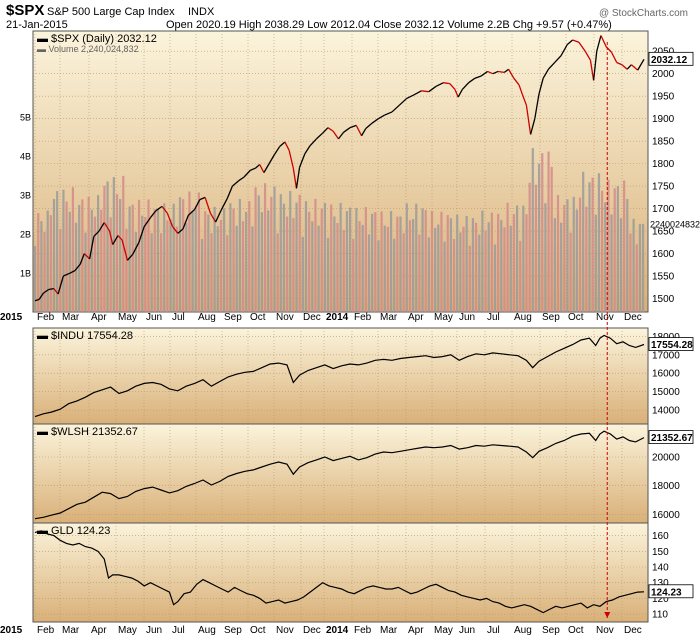  Describe the element at coordinates (666, 592) in the screenshot. I see `last-value-label: 124.23` at that location.